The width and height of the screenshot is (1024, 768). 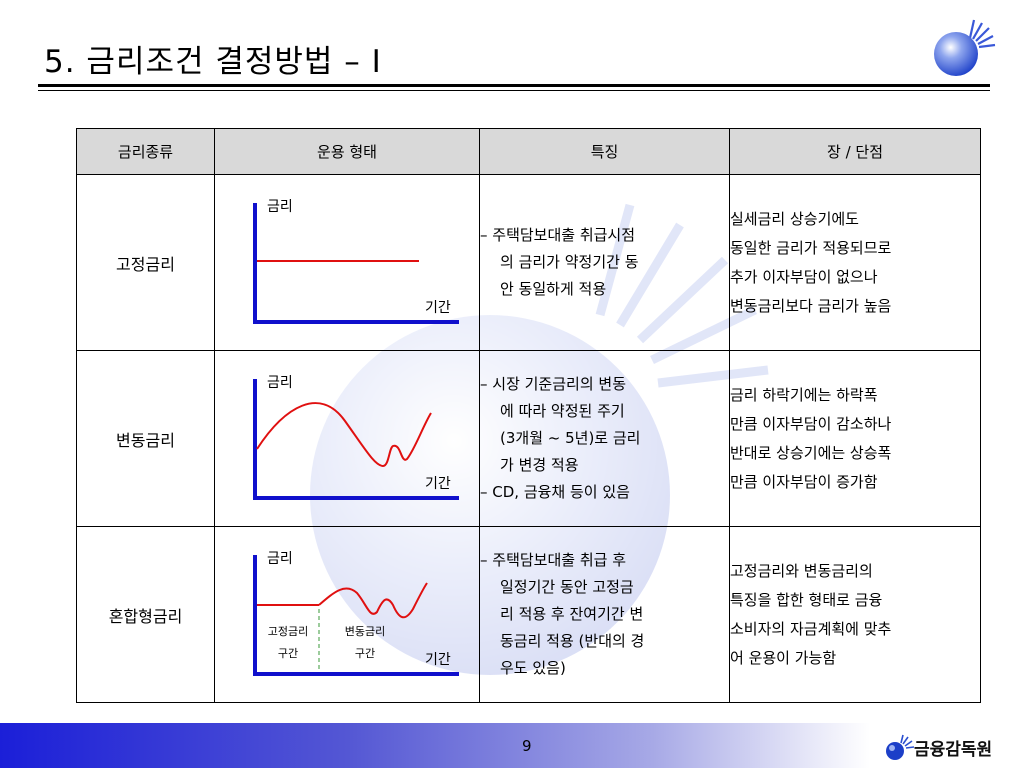 What do you see at coordinates (435, 745) in the screenshot?
I see `footer-bar` at bounding box center [435, 745].